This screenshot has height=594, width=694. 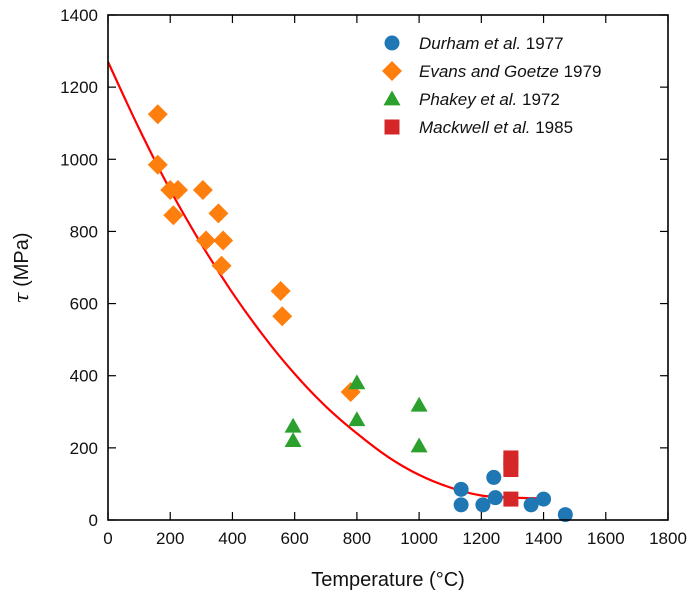 I want to click on series-triangle-group, so click(x=356, y=413).